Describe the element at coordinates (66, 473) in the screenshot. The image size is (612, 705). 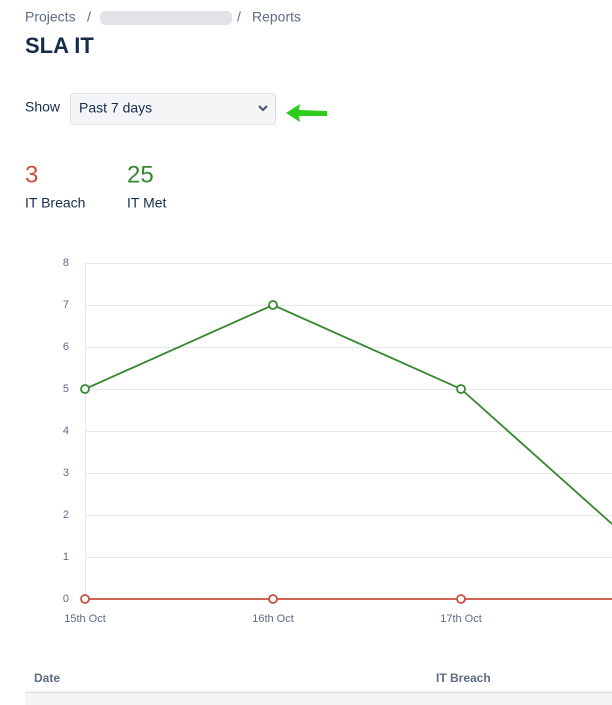
I see `y-tick-label: 3` at that location.